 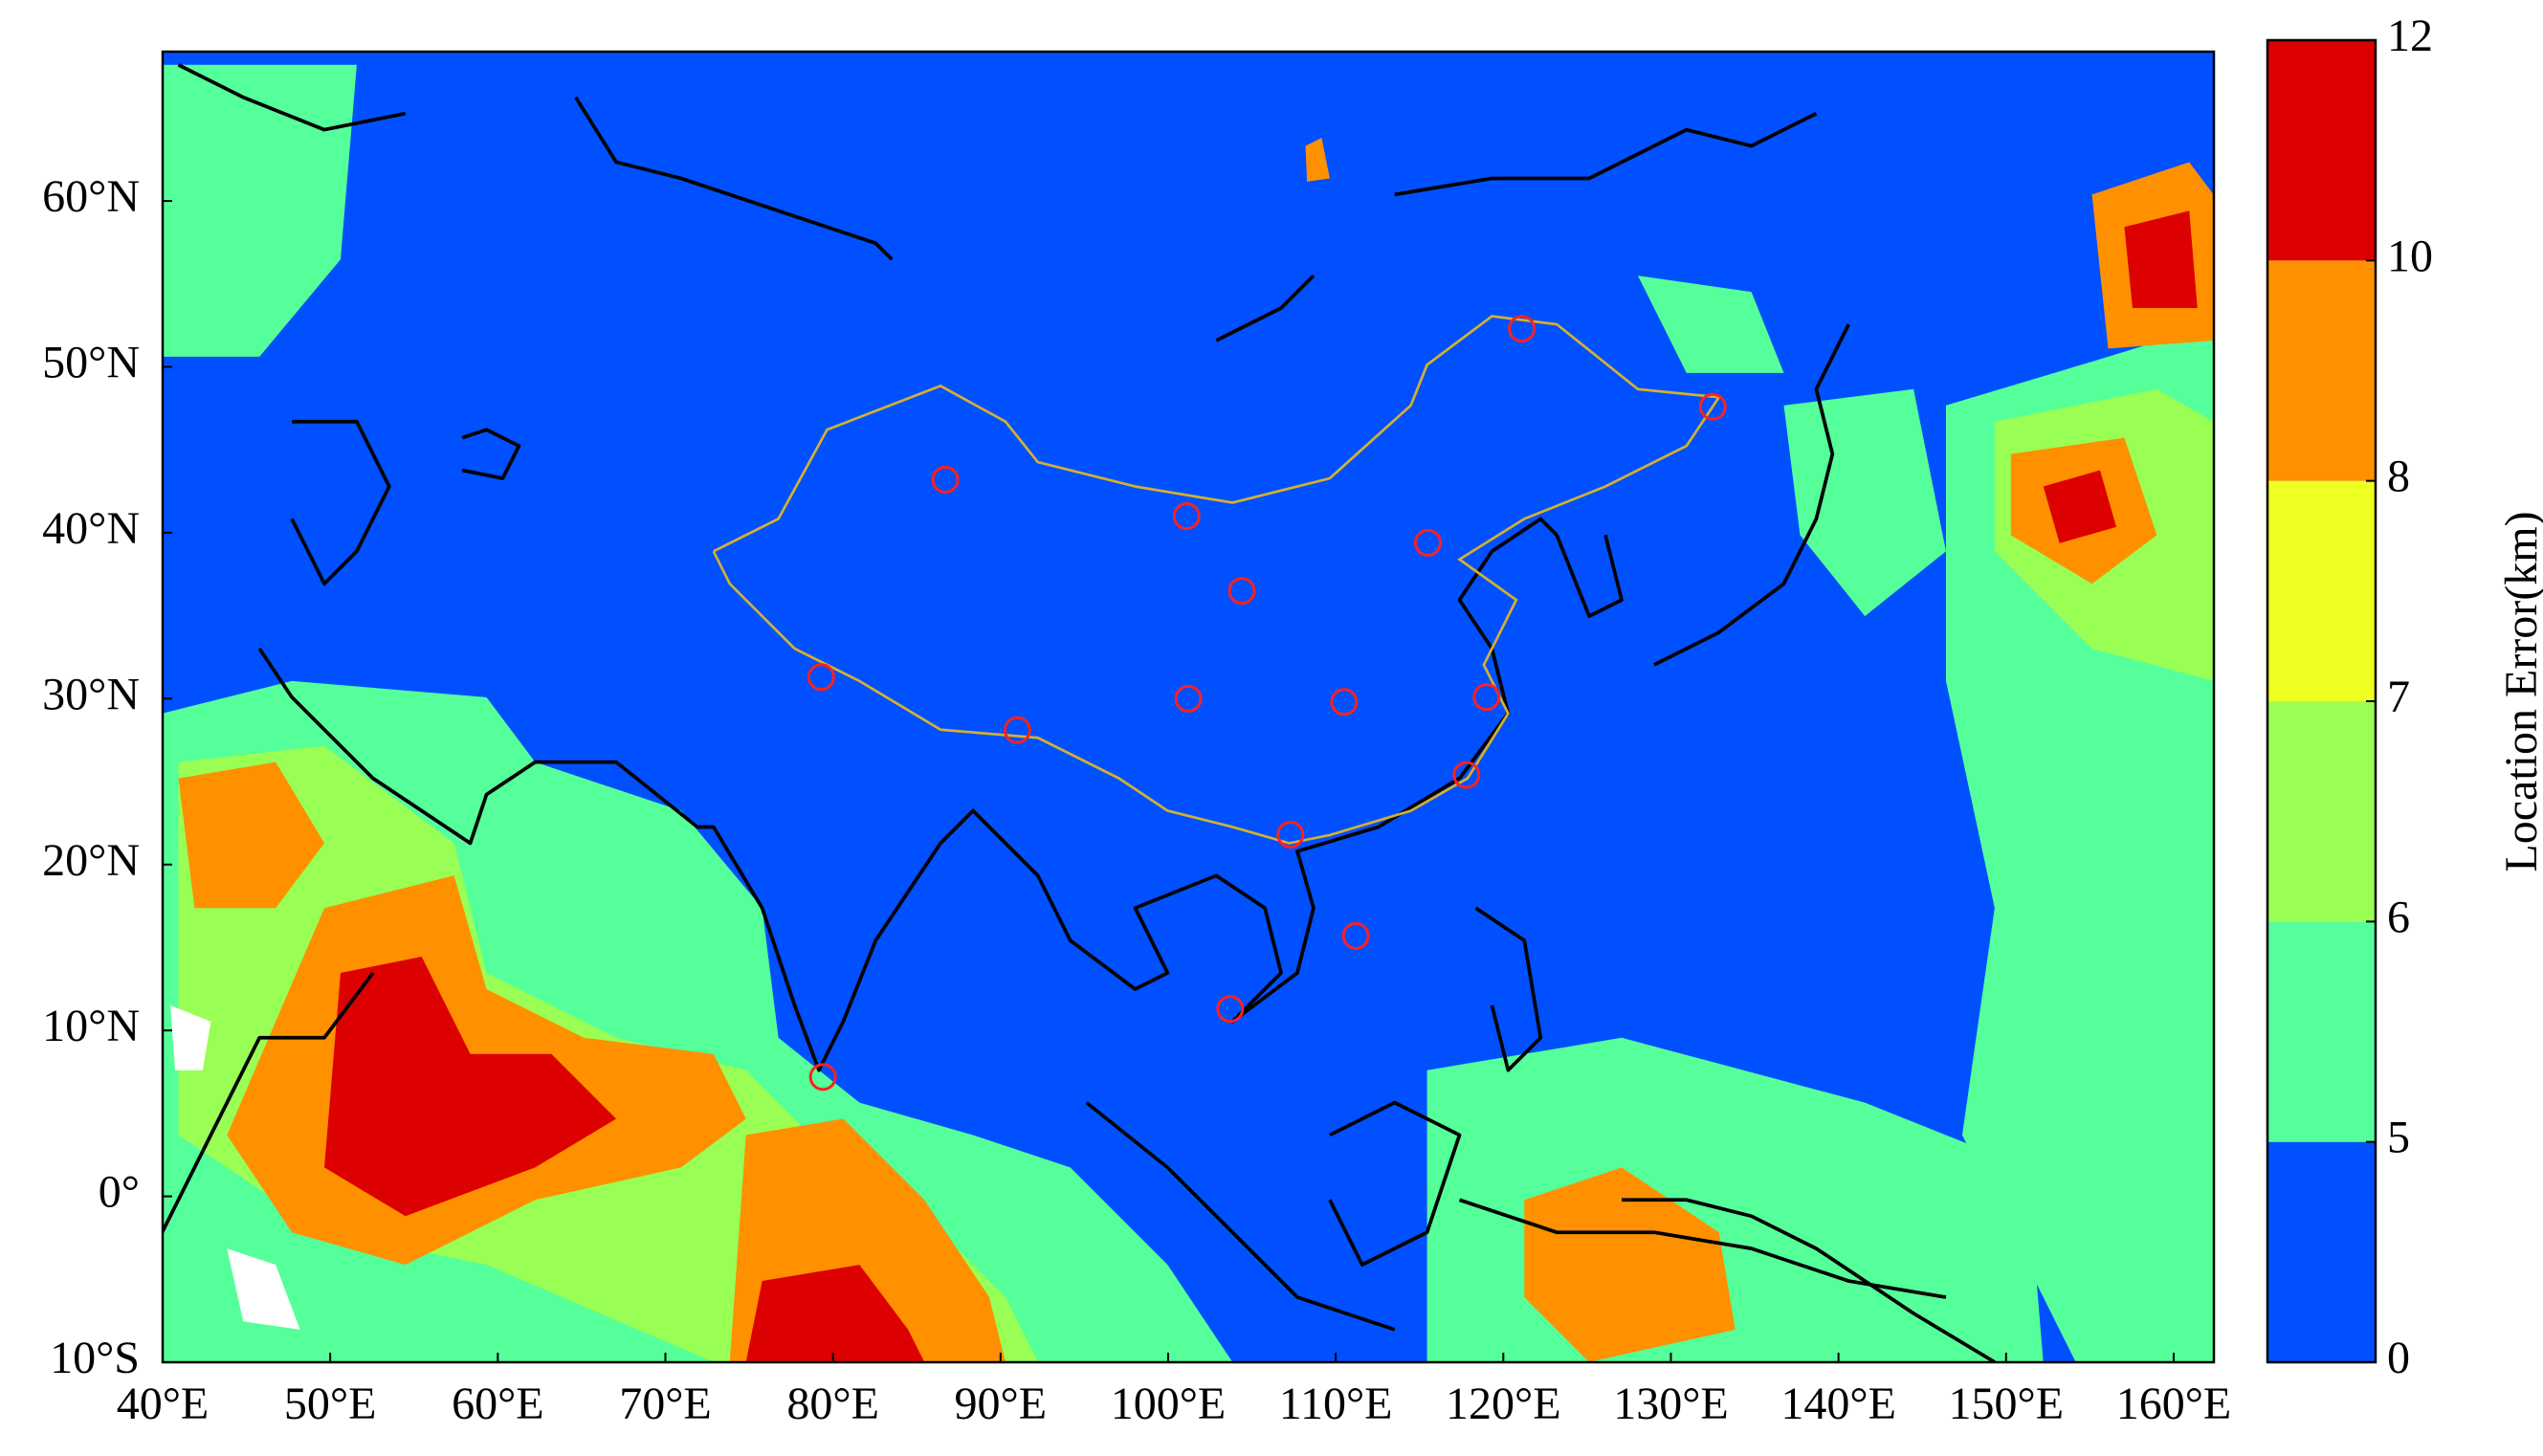 I want to click on colorbar-tick-label: 6, so click(x=2398, y=917).